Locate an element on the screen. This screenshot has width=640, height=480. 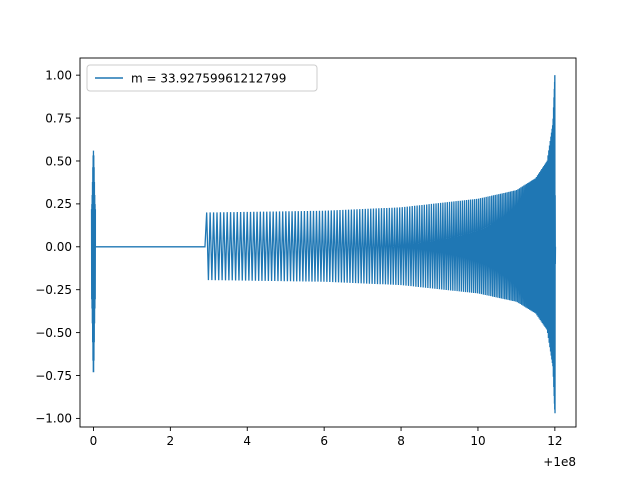
y-tick-label: 0.50 is located at coordinates (58, 161).